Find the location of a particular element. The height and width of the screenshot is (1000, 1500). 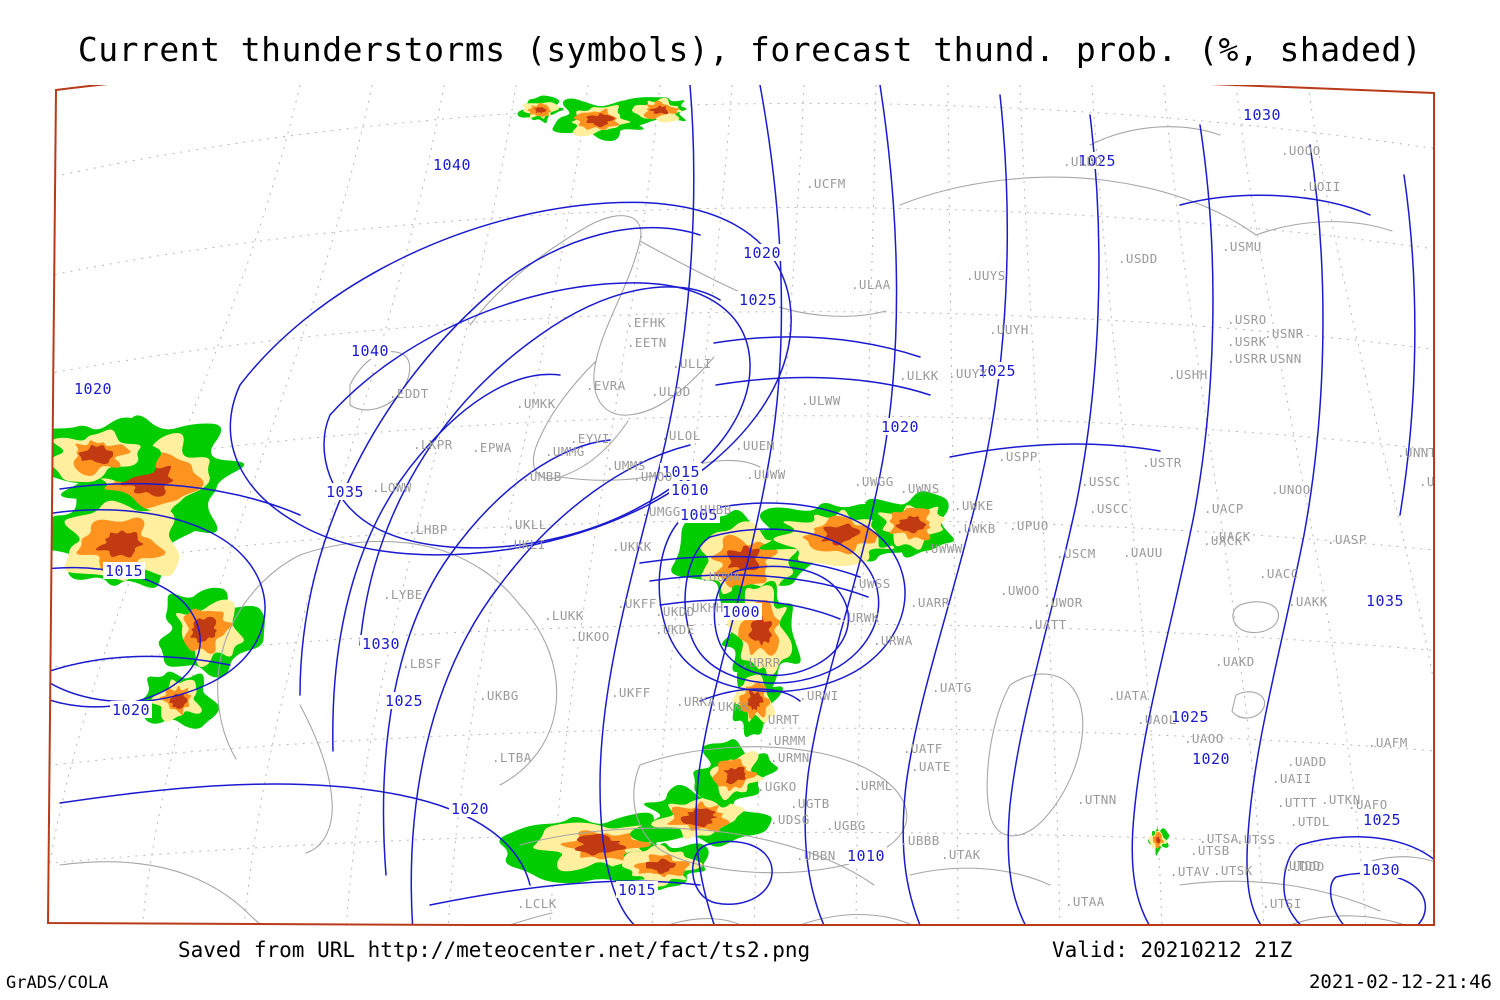

svg-text: .UATA is located at coordinates (1128, 695).